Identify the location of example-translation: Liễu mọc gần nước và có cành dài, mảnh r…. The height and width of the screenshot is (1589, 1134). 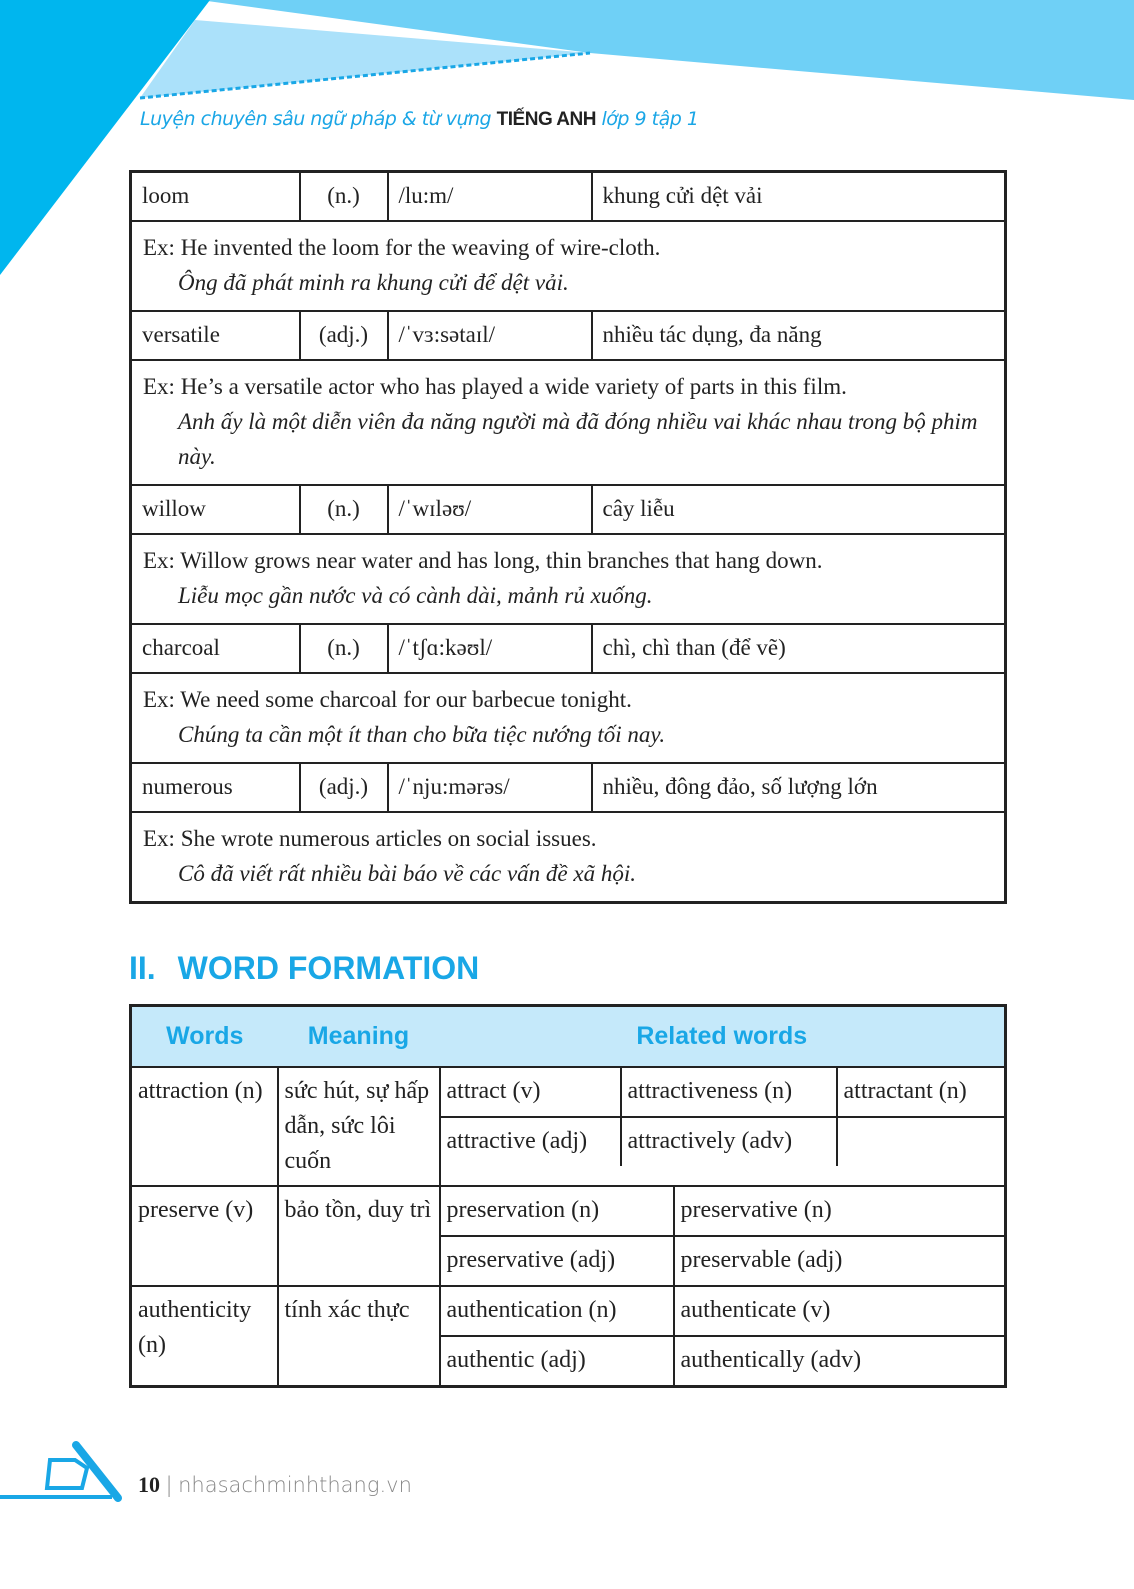
(415, 595).